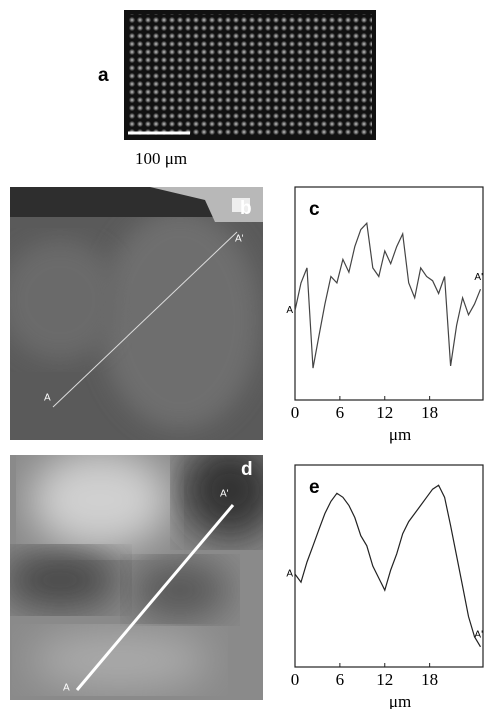  I want to click on panel-label: e, so click(314, 487).